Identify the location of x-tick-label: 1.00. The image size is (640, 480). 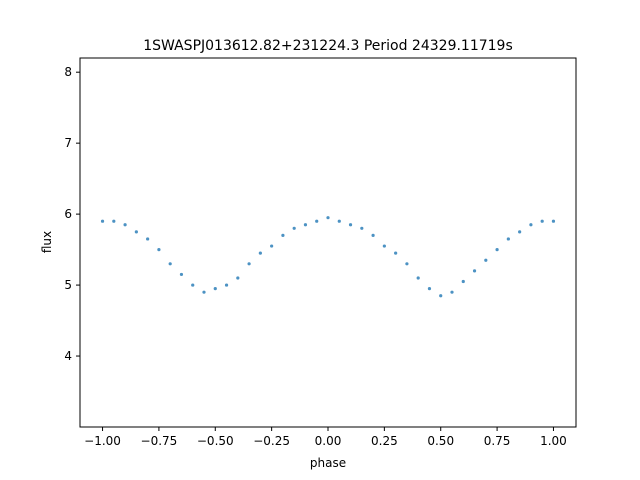
(553, 441).